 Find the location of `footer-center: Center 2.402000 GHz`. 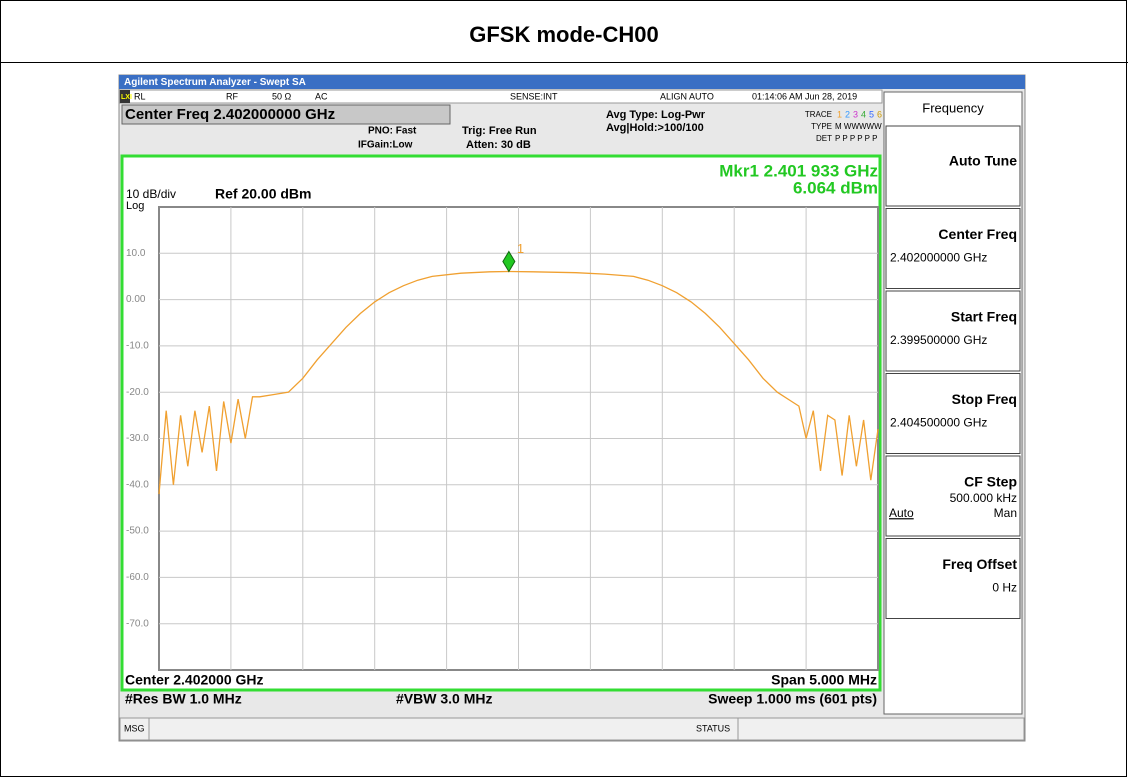

footer-center: Center 2.402000 GHz is located at coordinates (194, 680).